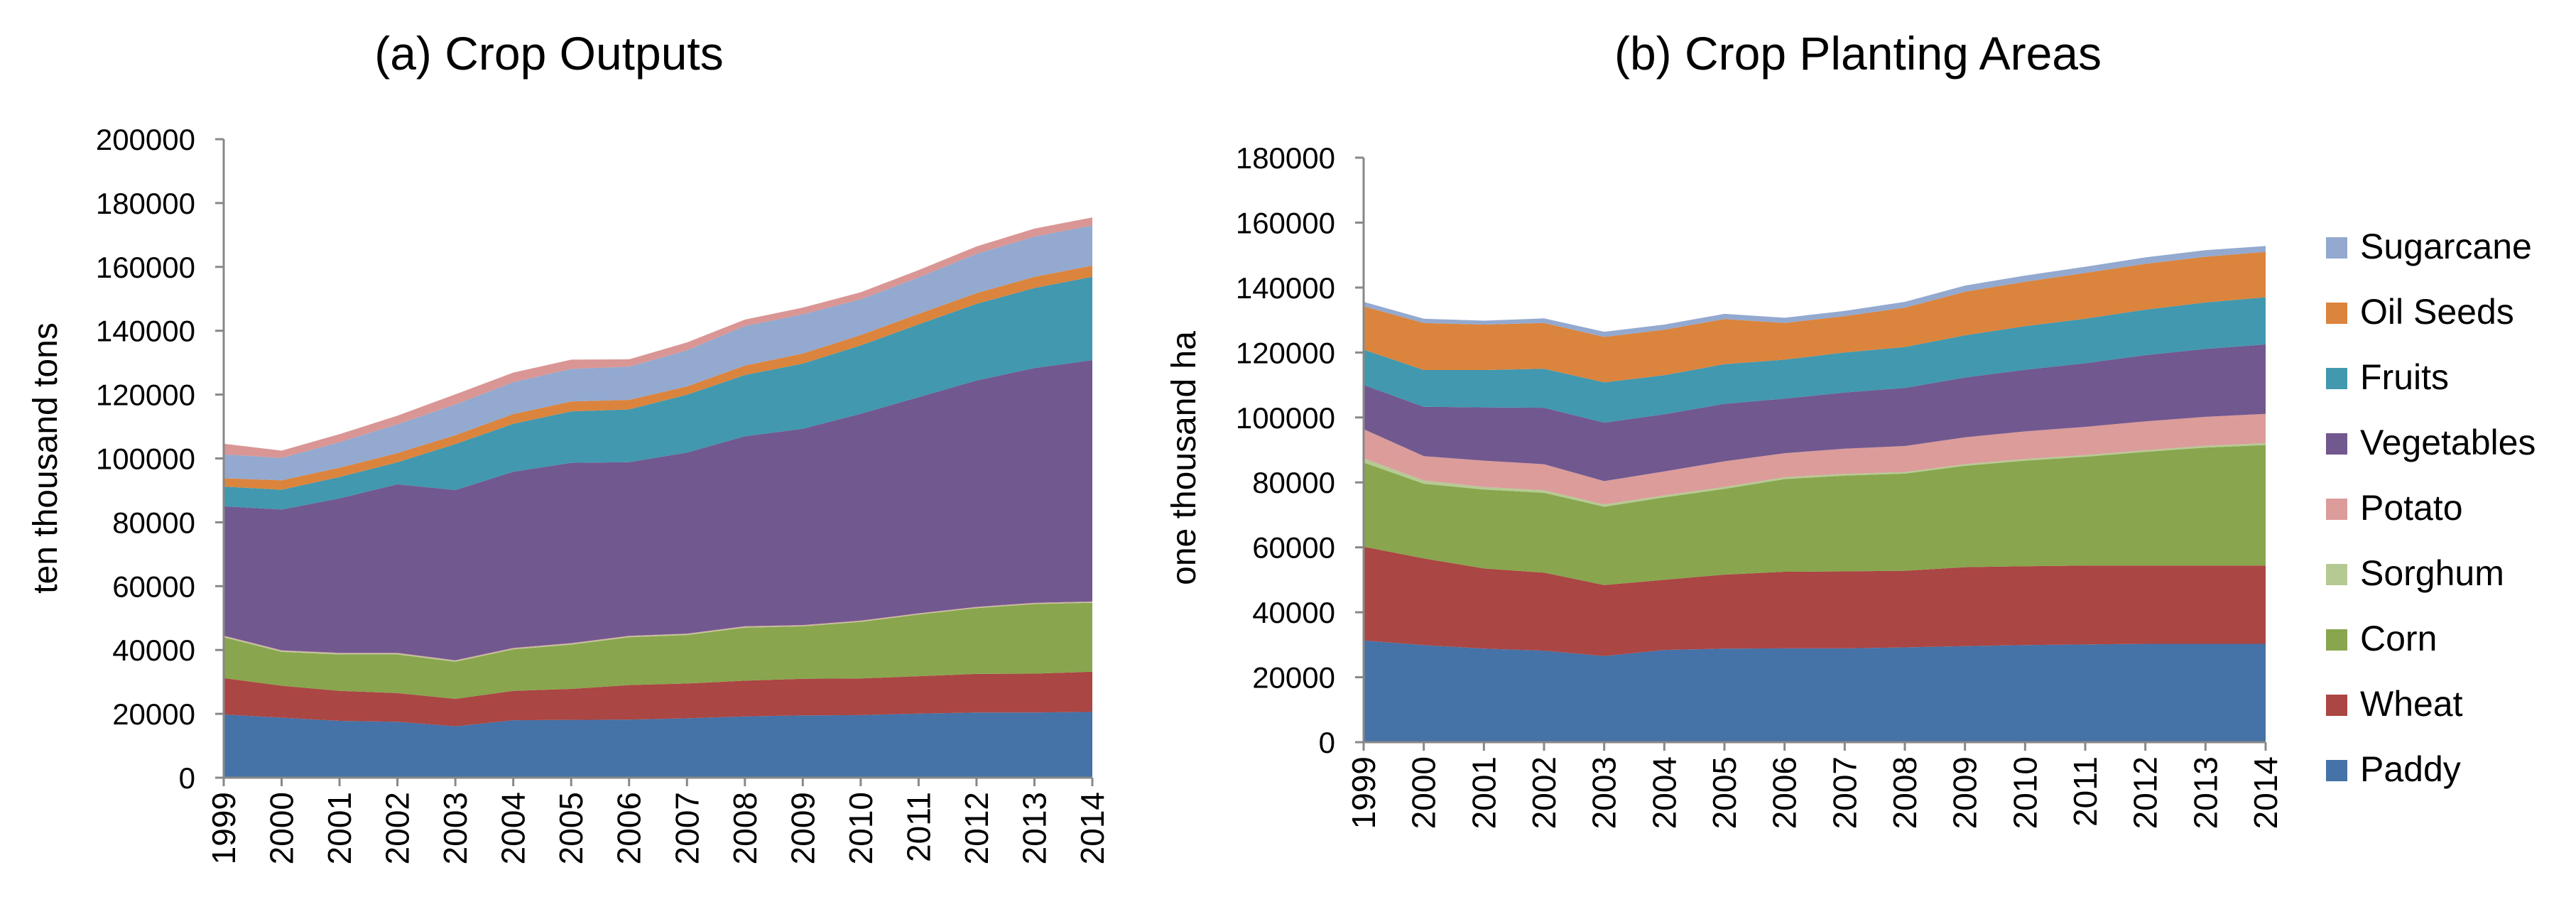 This screenshot has width=2576, height=924. What do you see at coordinates (2336, 574) in the screenshot?
I see `legend-swatch-sorghum` at bounding box center [2336, 574].